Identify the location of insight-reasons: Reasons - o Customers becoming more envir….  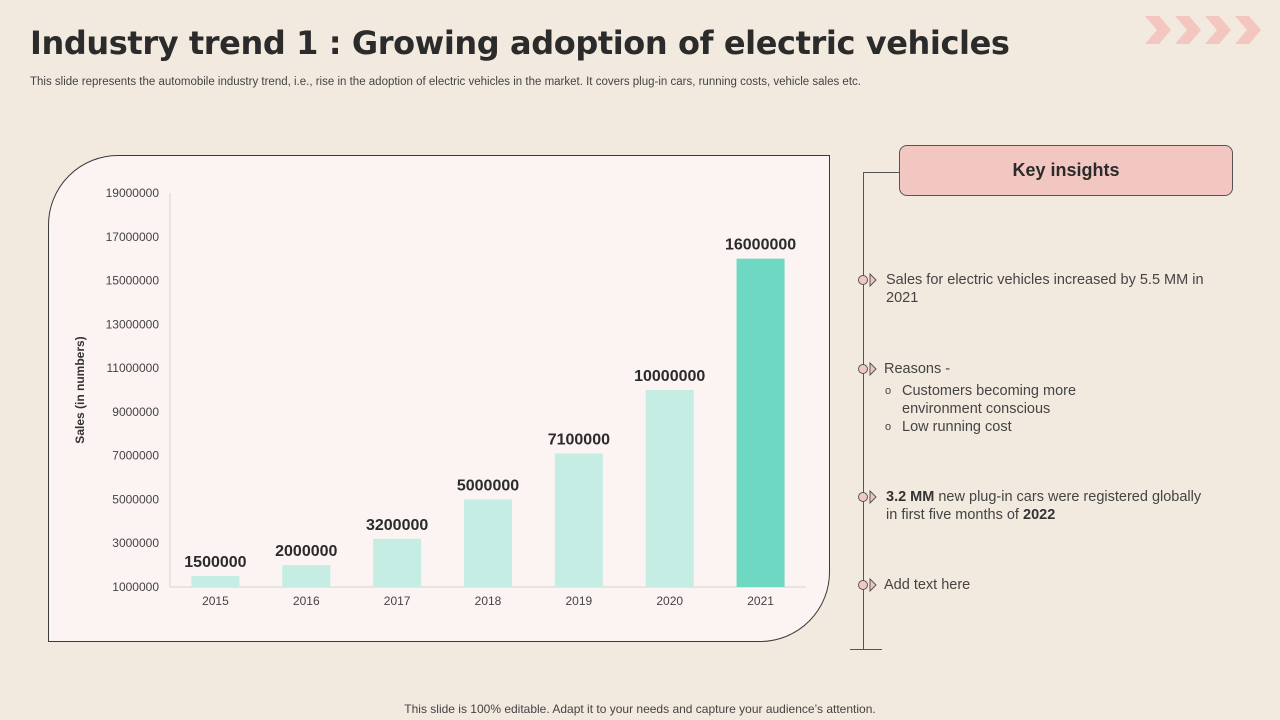
(999, 398).